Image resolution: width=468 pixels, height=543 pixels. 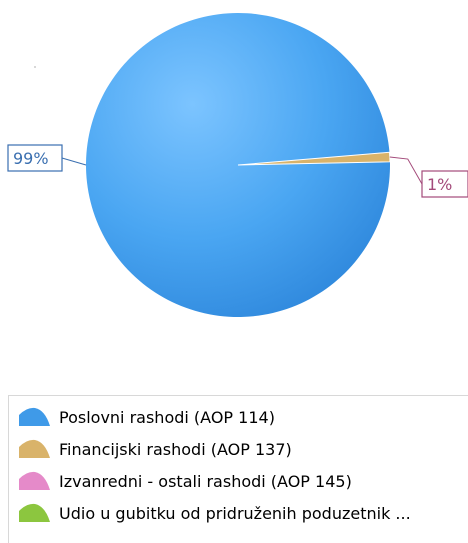 I want to click on legend-item: Poslovni rashodi (AOP 114), so click(x=146, y=417).